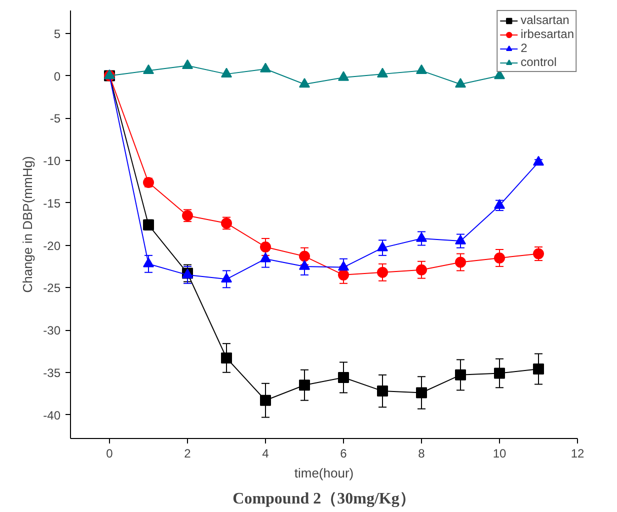 This screenshot has width=617, height=512. I want to click on y-tick-label: -40, so click(52, 415).